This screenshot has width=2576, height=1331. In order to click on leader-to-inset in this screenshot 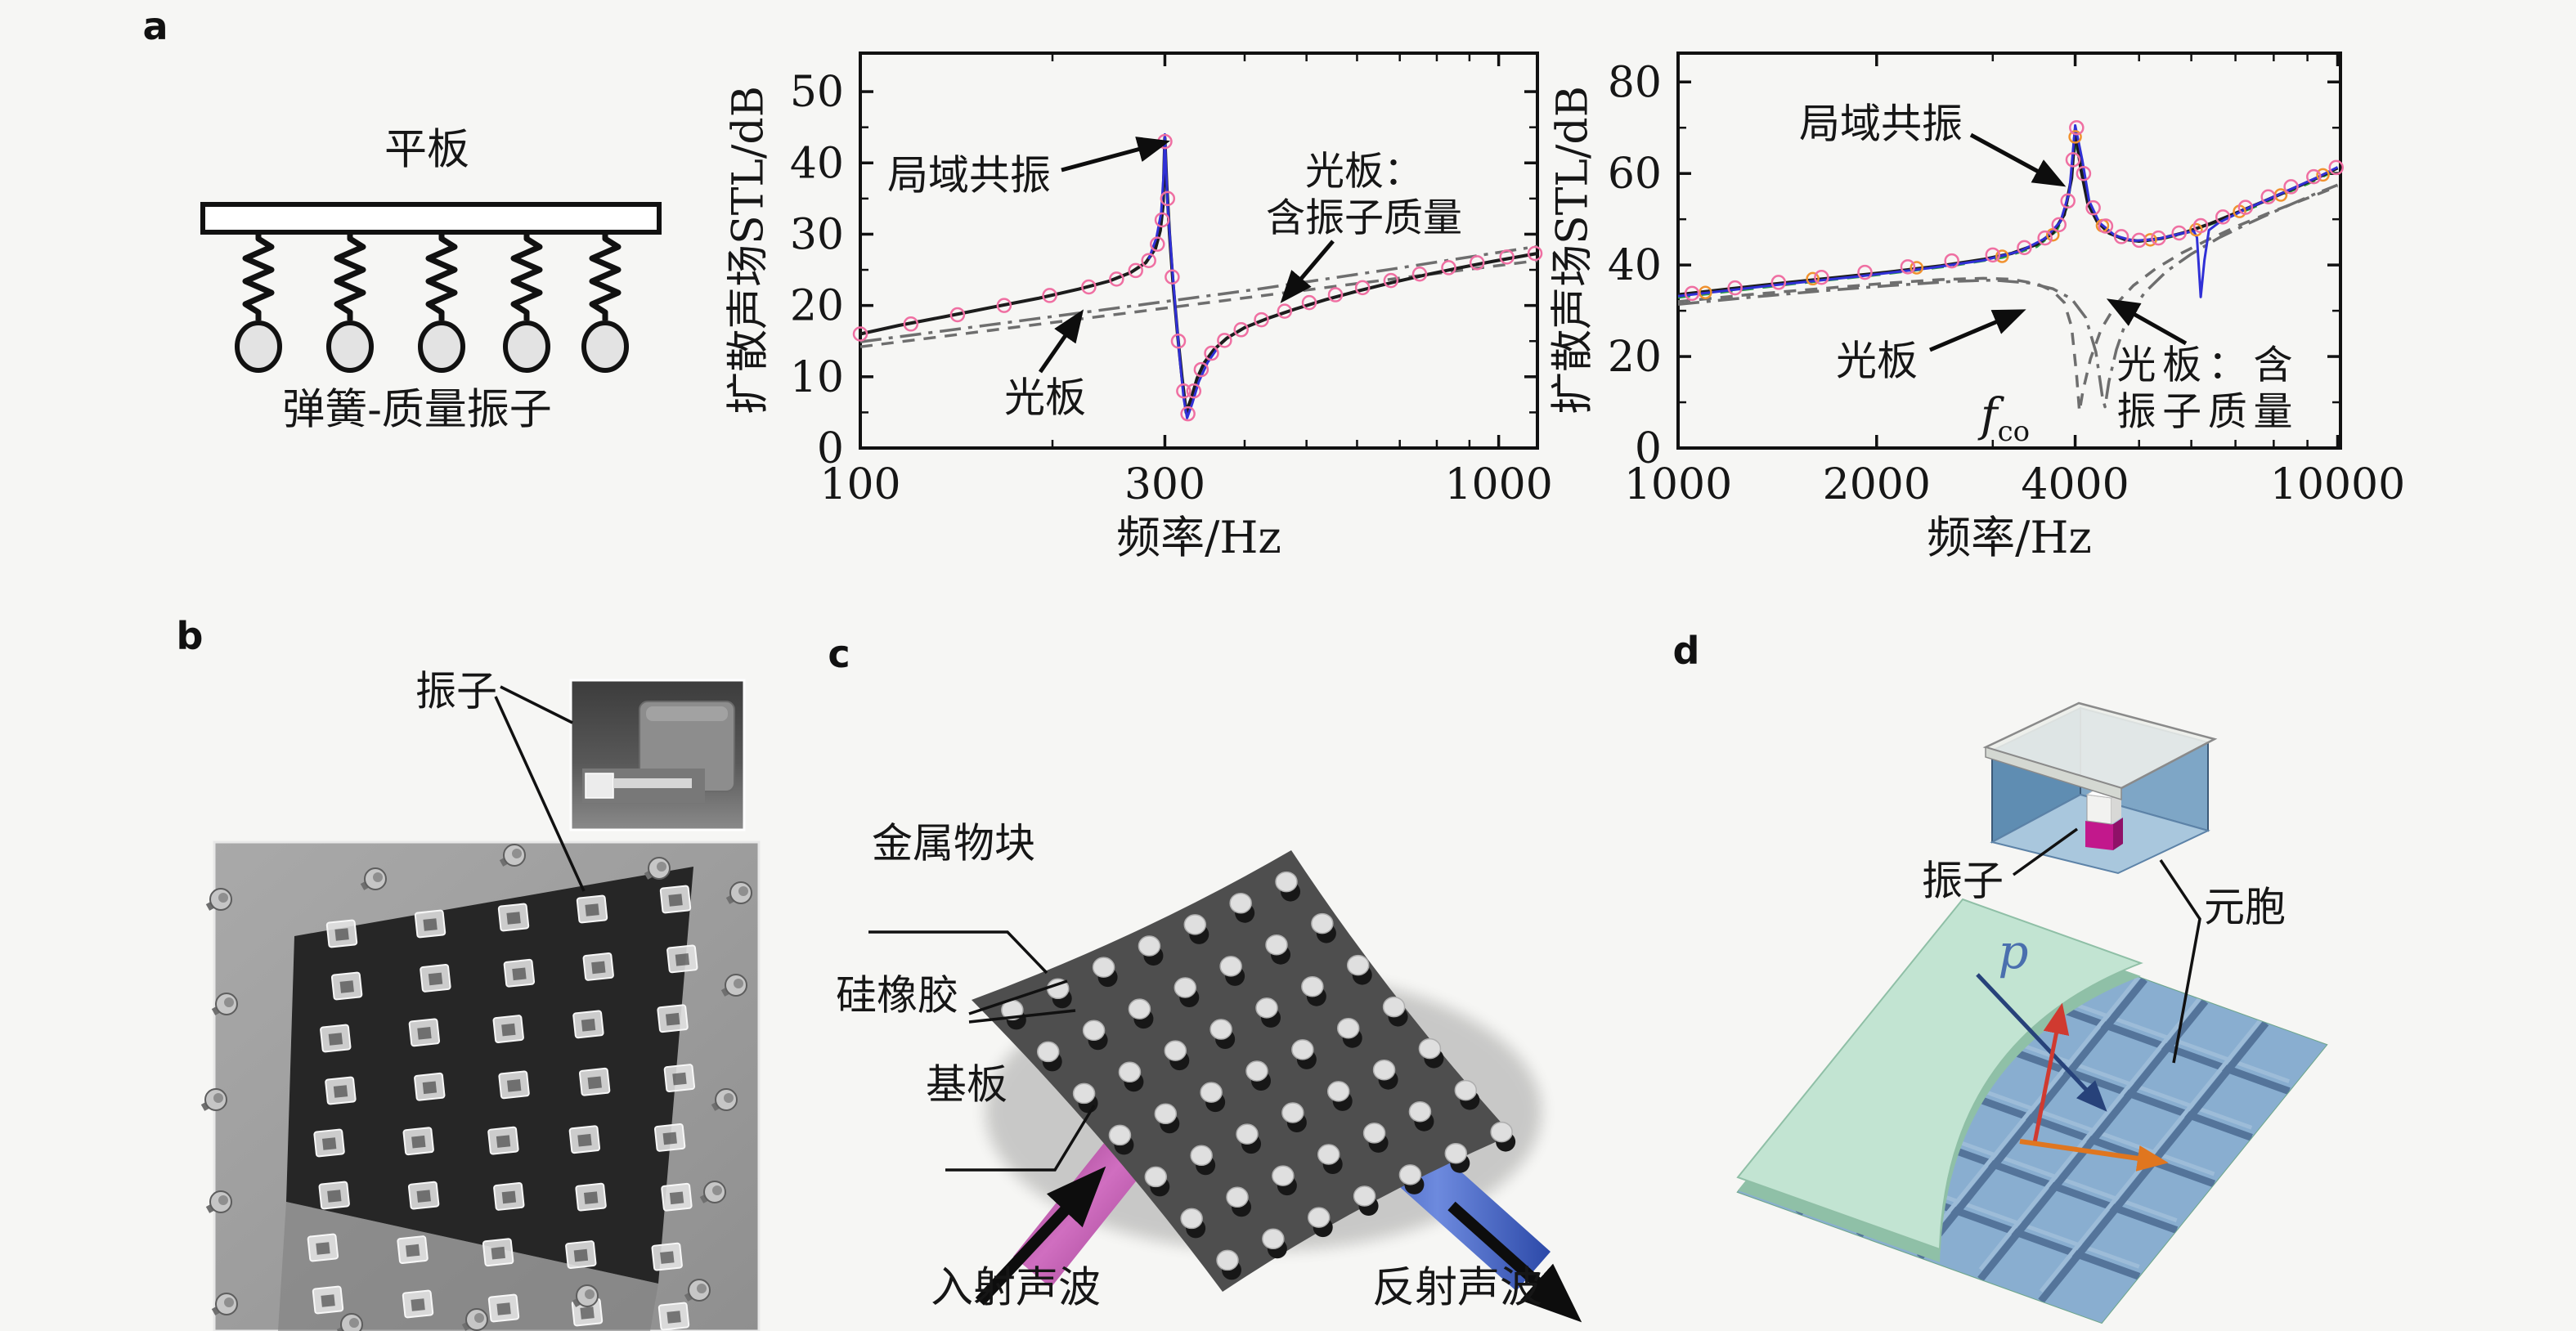, I will do `click(536, 704)`.